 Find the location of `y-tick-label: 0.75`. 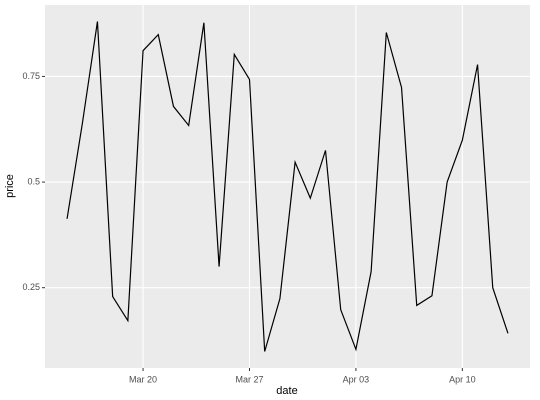

y-tick-label: 0.75 is located at coordinates (31, 76).